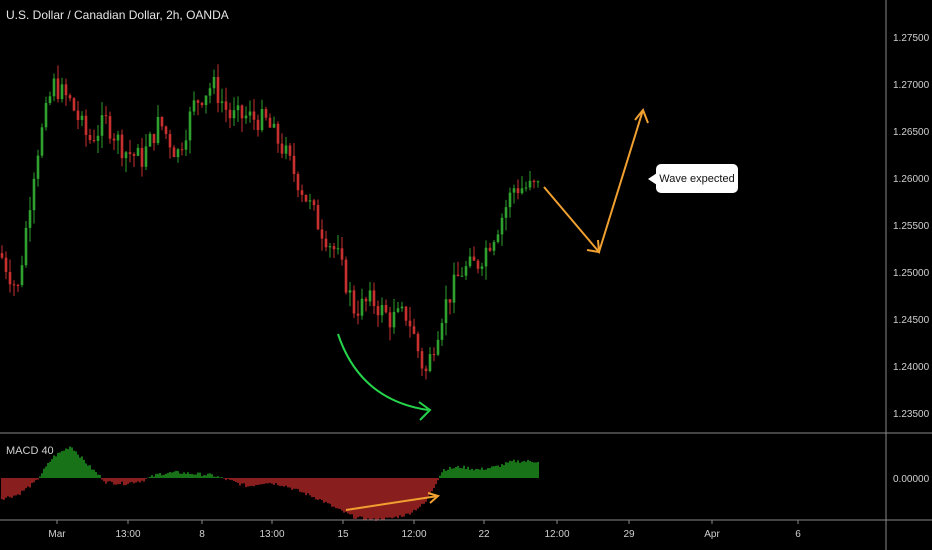  Describe the element at coordinates (629, 534) in the screenshot. I see `time-tick-label: 29` at that location.